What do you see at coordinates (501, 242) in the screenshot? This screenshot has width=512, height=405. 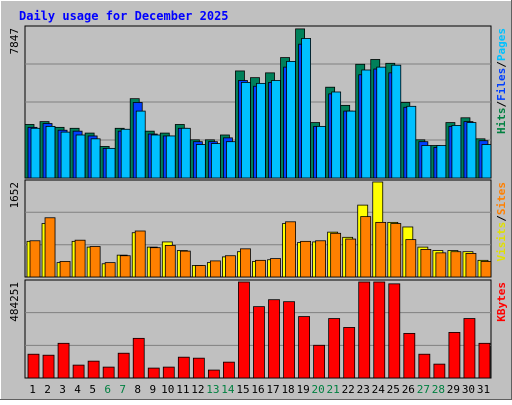 I see `legend-middle-item-0: Visits` at bounding box center [501, 242].